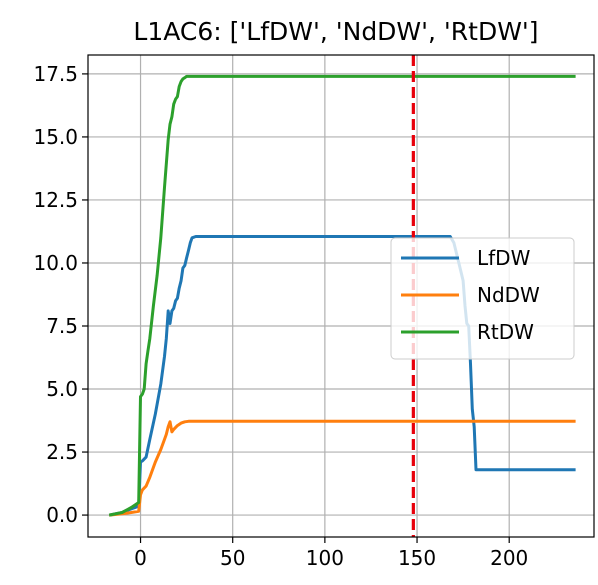 The height and width of the screenshot is (585, 598). I want to click on y-tick-label: 2.5, so click(62, 452).